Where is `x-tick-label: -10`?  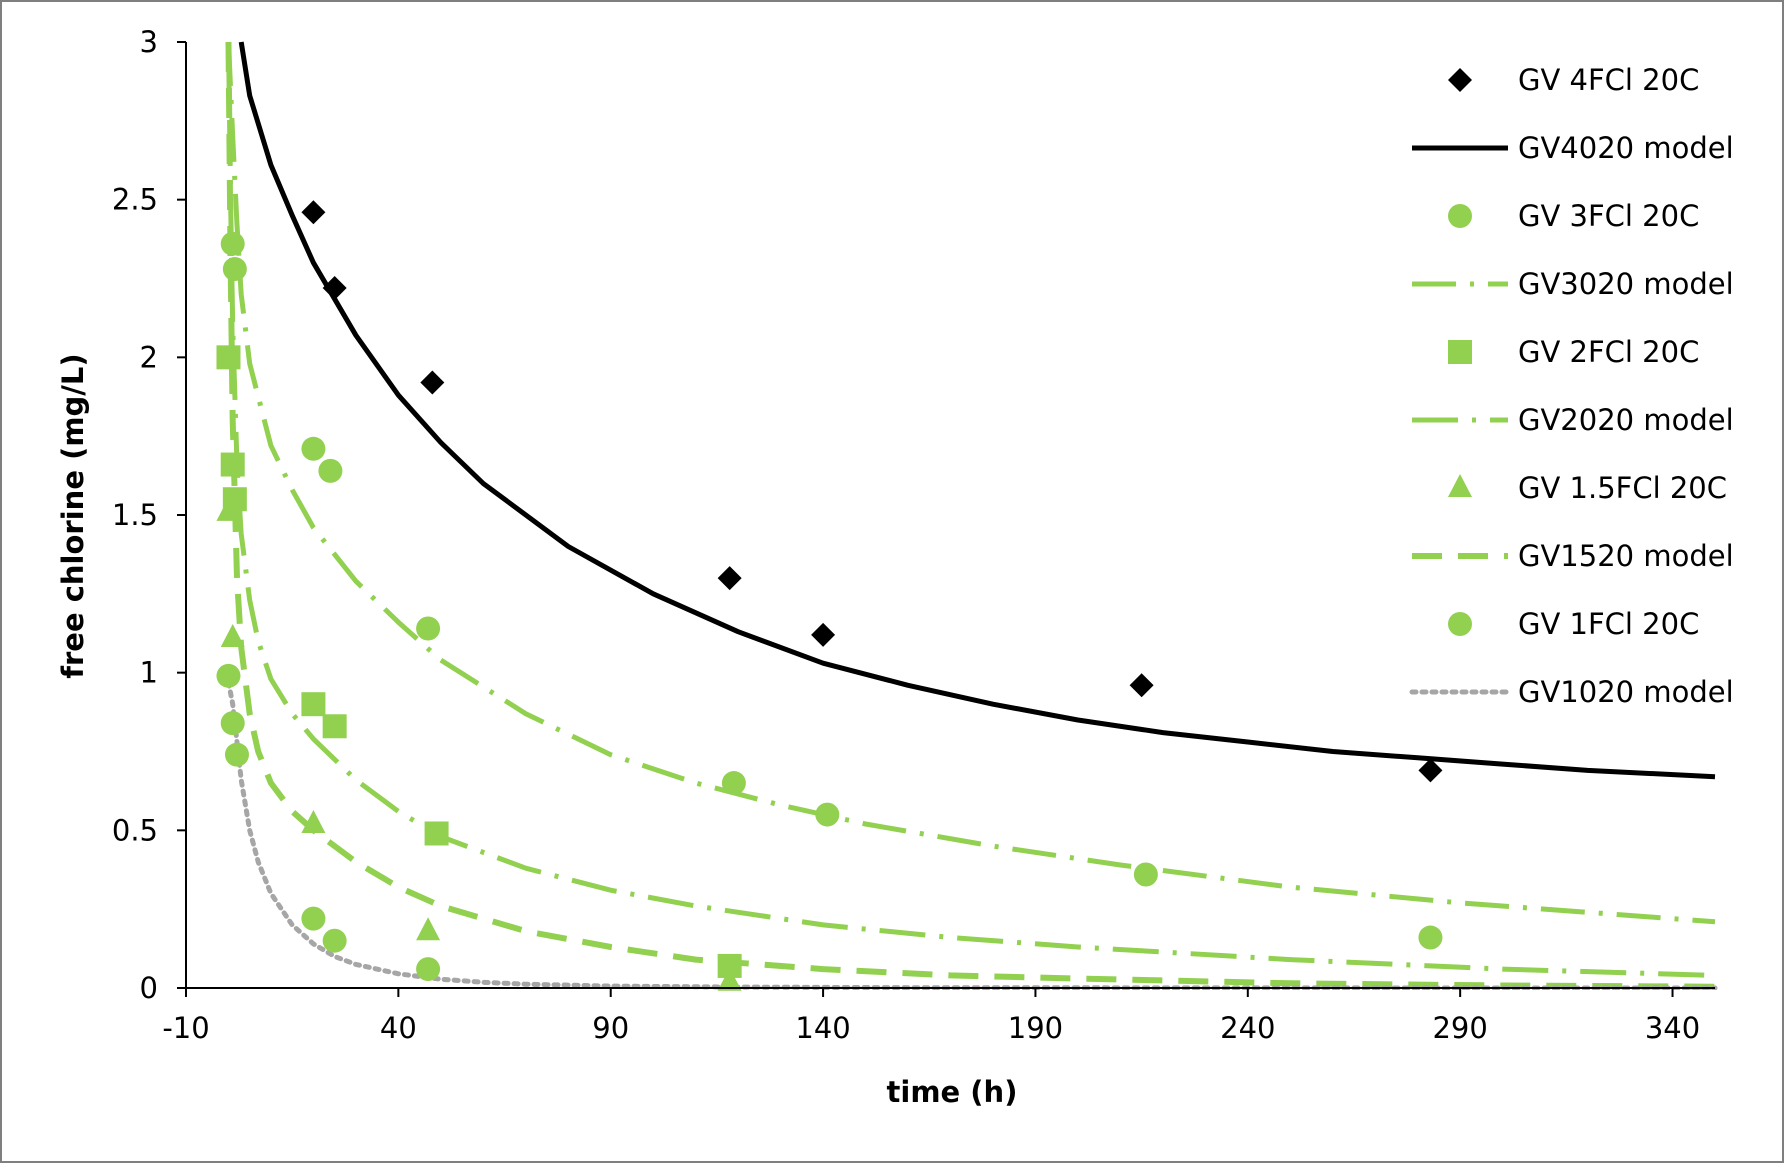 x-tick-label: -10 is located at coordinates (185, 1028).